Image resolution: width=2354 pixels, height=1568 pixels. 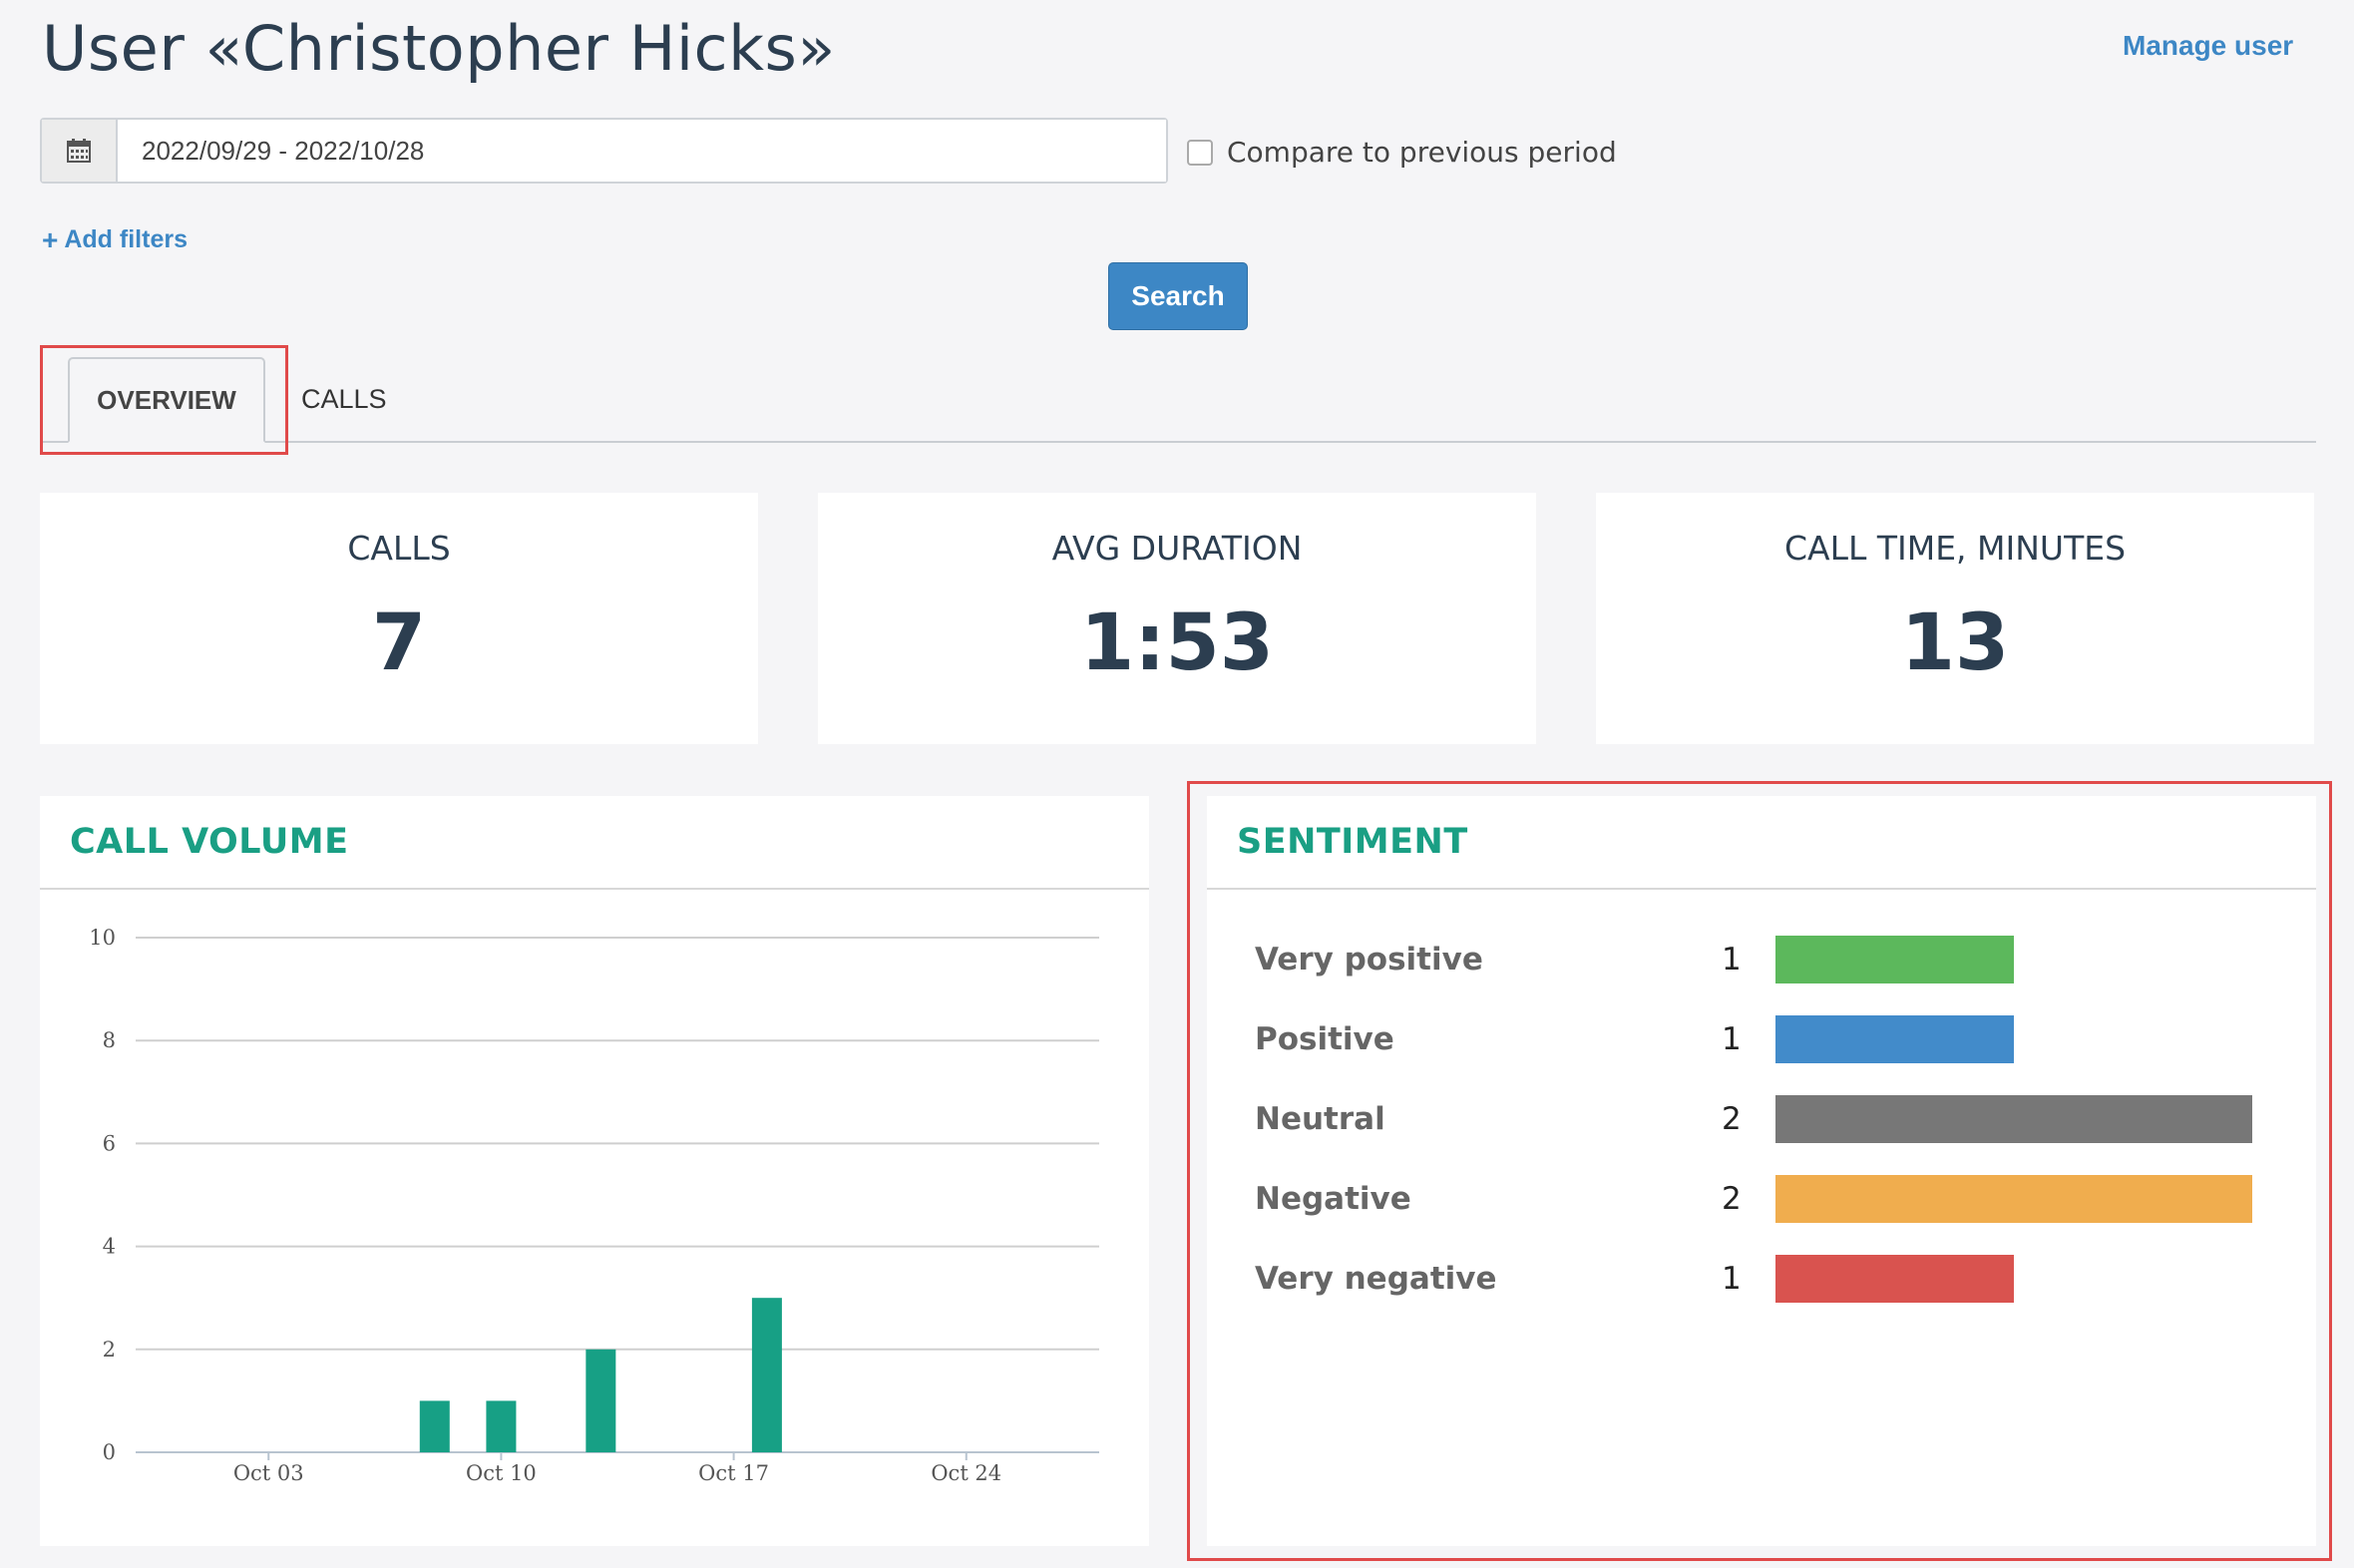 I want to click on search-button: Search, so click(x=1178, y=296).